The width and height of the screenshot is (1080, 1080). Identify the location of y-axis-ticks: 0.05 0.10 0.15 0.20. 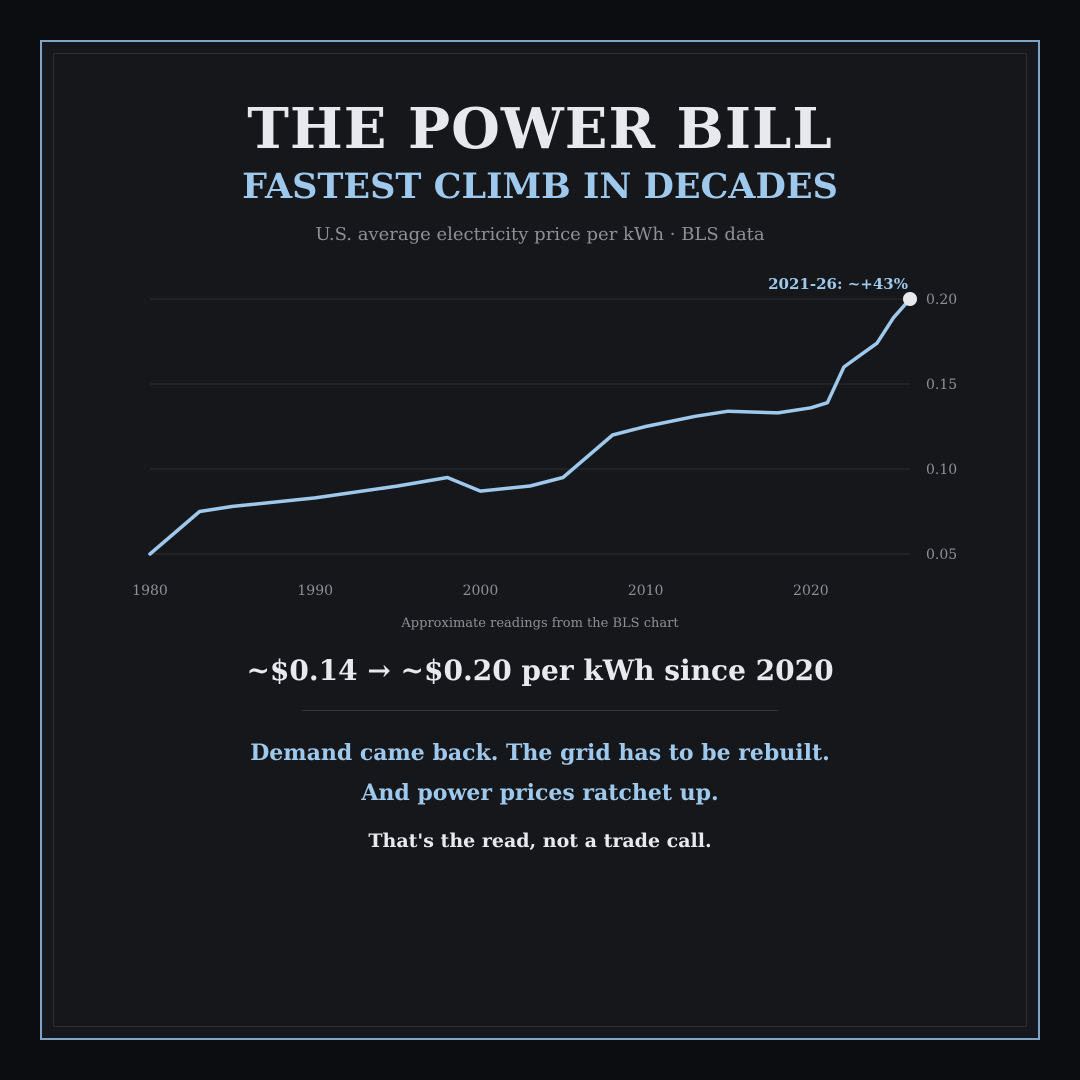
(941, 427).